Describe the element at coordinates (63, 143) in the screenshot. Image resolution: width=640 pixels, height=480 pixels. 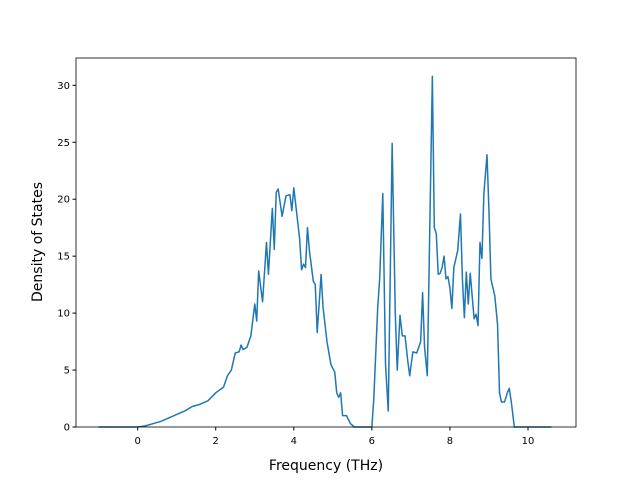
I see `y-tick-label: 25` at that location.